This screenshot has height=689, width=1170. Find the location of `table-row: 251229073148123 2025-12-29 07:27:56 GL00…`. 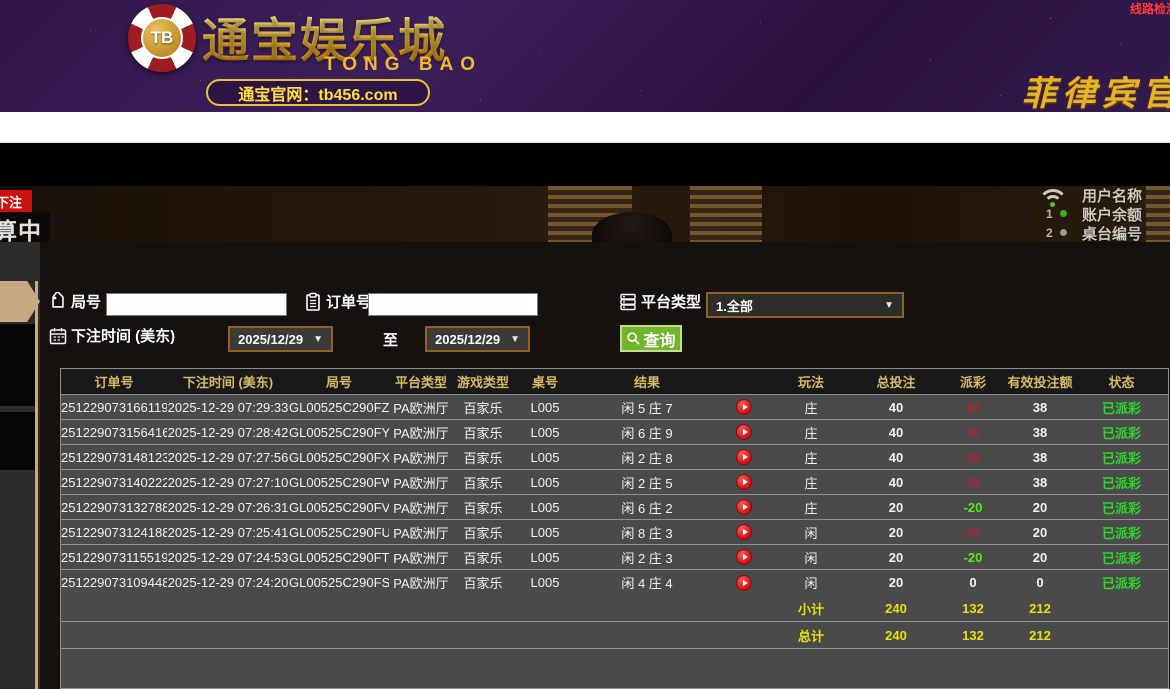

table-row: 251229073148123 2025-12-29 07:27:56 GL00… is located at coordinates (614, 457).